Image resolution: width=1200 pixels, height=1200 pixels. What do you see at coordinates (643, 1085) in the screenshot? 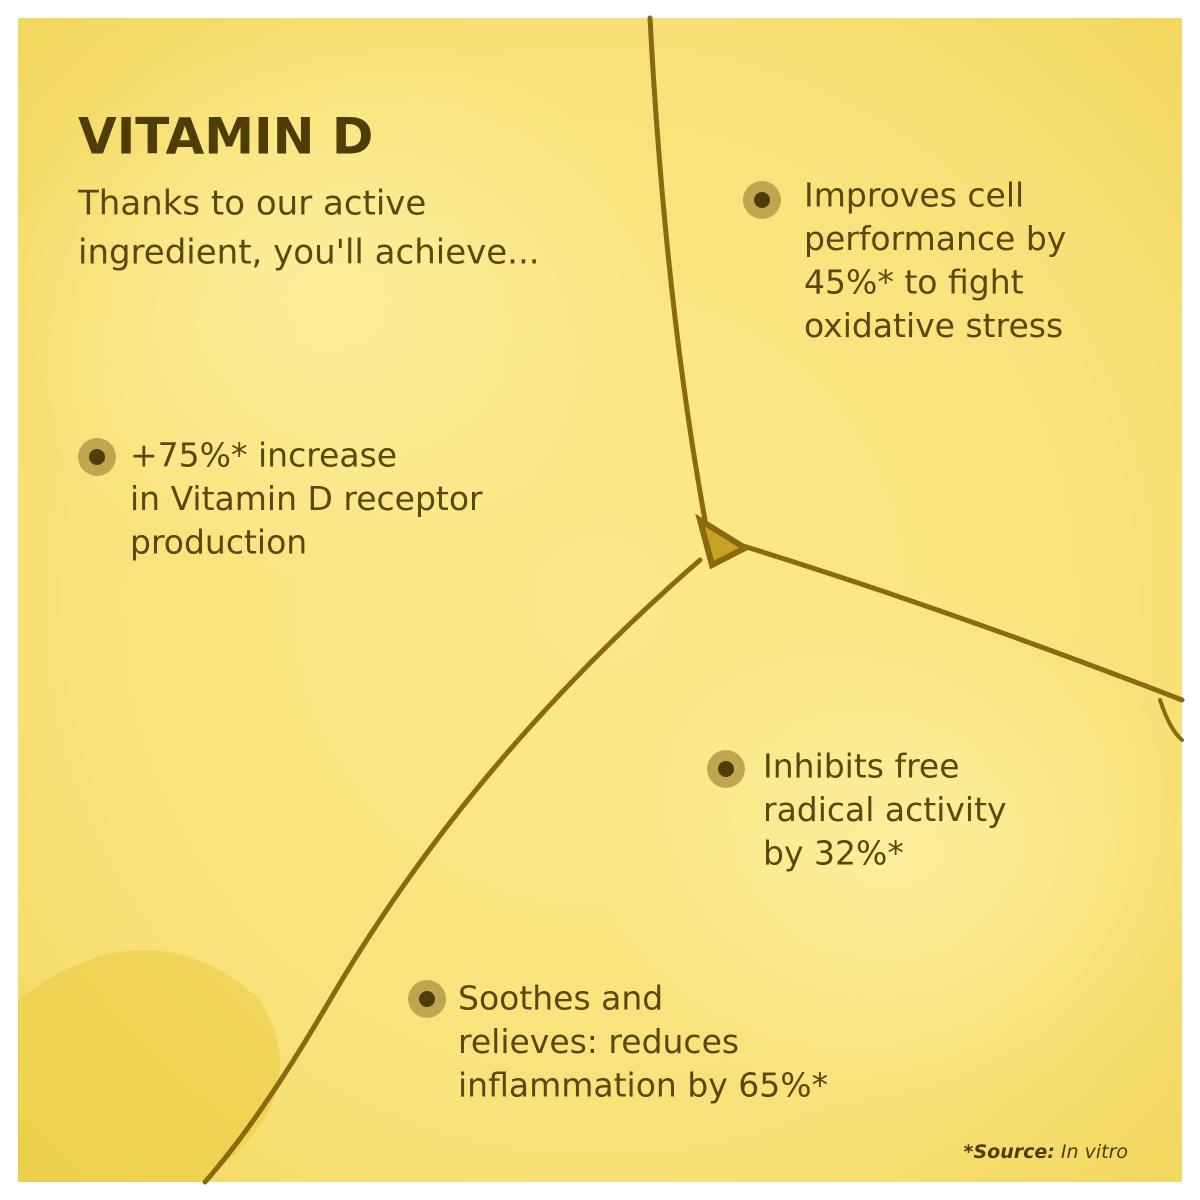
I see `benefit-text: inflammation by 65%*` at bounding box center [643, 1085].